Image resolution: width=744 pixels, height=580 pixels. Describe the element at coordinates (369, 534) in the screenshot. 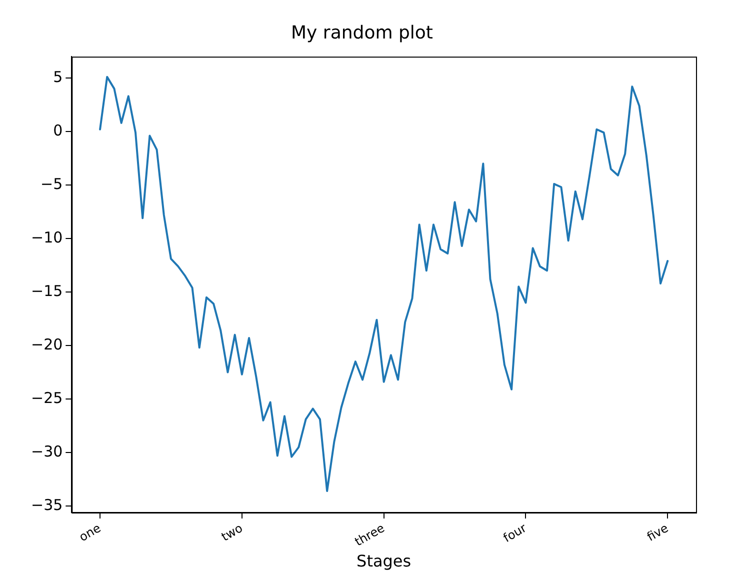

I see `x-tick-label: three` at that location.